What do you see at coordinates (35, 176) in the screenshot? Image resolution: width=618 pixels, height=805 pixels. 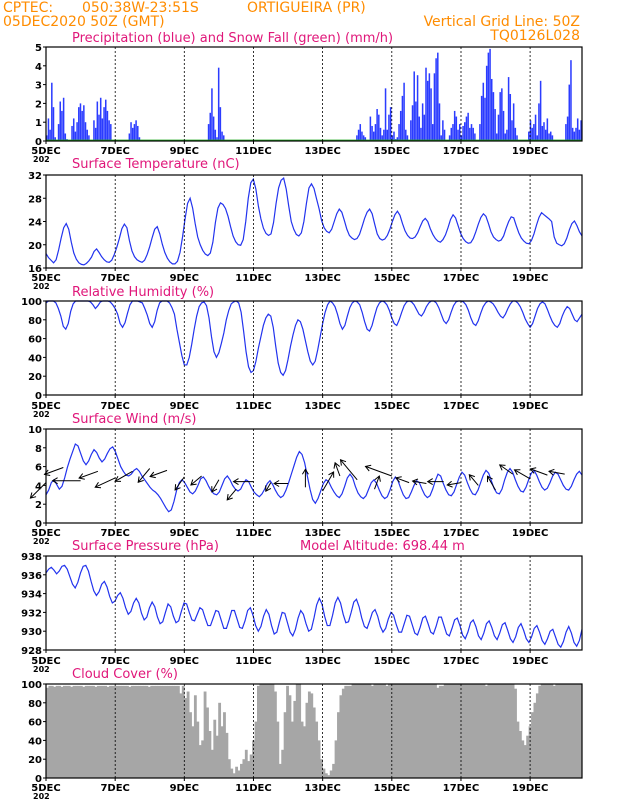 I see `temp-ytick: 32` at bounding box center [35, 176].